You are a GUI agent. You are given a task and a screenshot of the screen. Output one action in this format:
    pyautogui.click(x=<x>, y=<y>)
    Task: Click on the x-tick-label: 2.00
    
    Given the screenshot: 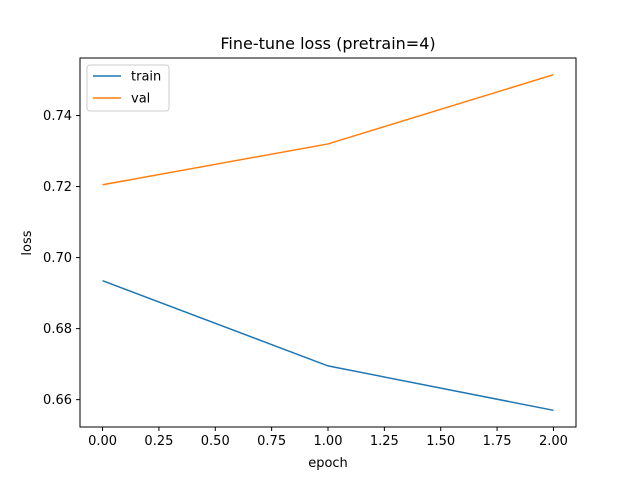 What is the action you would take?
    pyautogui.click(x=553, y=441)
    